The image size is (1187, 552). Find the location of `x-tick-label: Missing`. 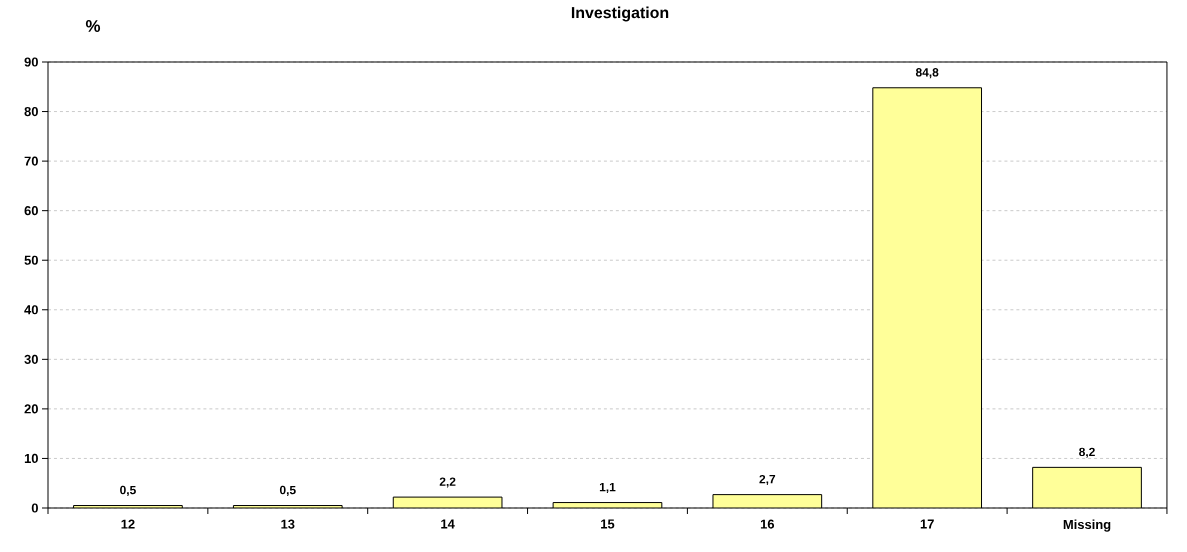

x-tick-label: Missing is located at coordinates (1087, 525).